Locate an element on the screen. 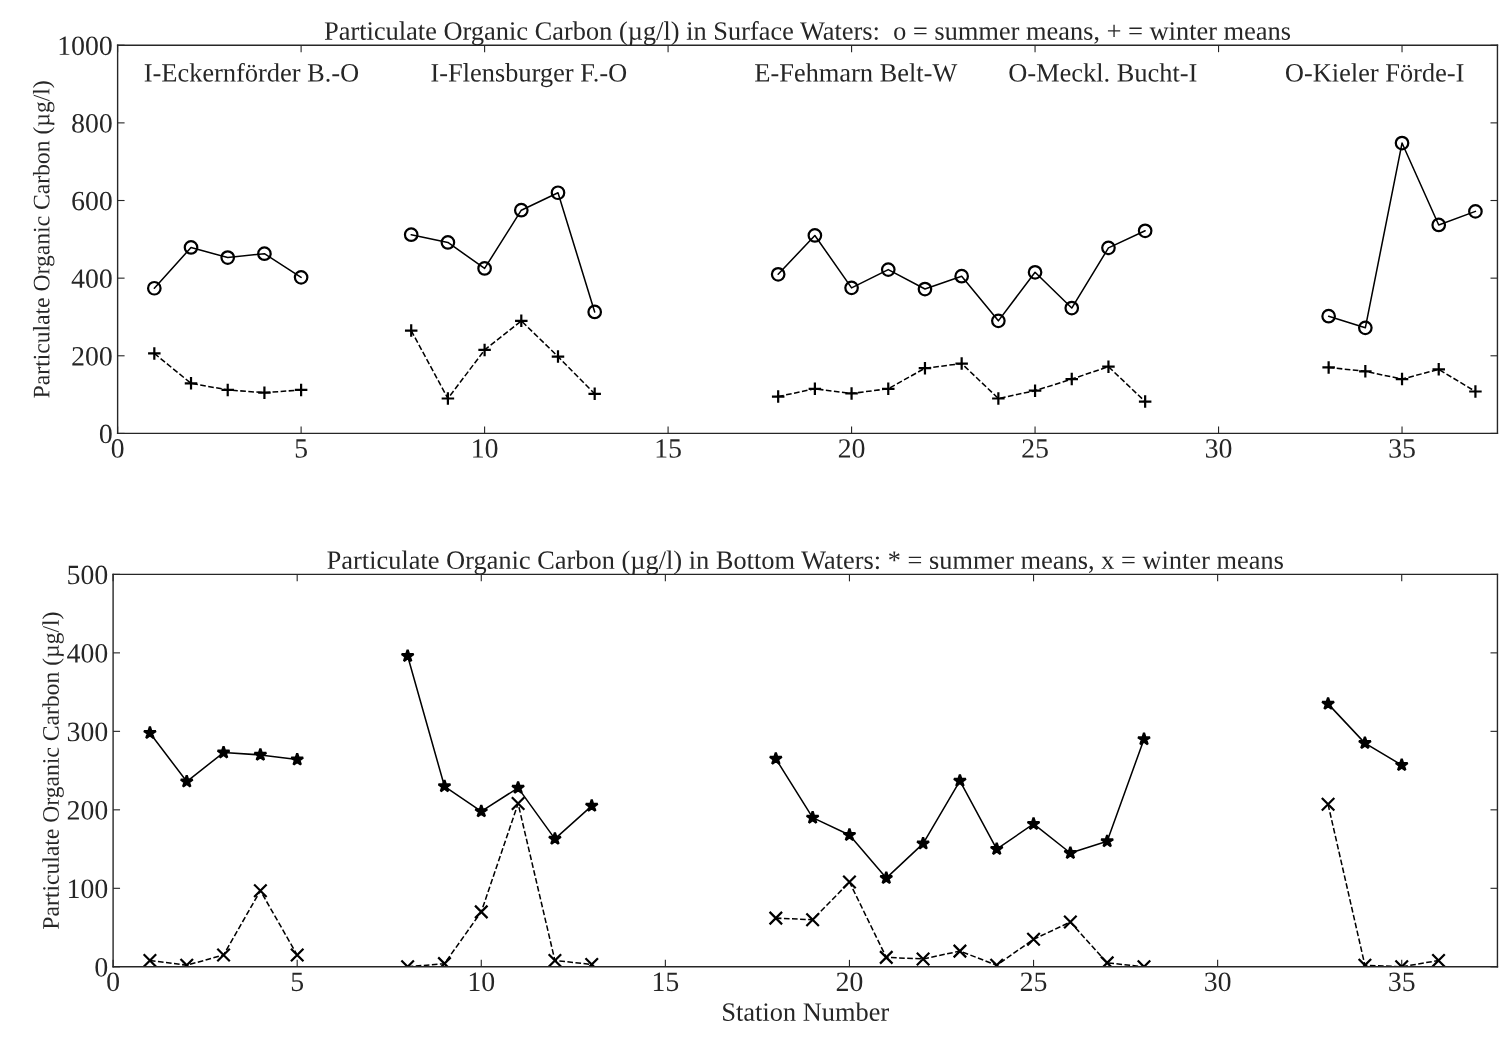 This screenshot has width=1508, height=1052. annotation: O-Kieler Förde-I is located at coordinates (1374, 72).